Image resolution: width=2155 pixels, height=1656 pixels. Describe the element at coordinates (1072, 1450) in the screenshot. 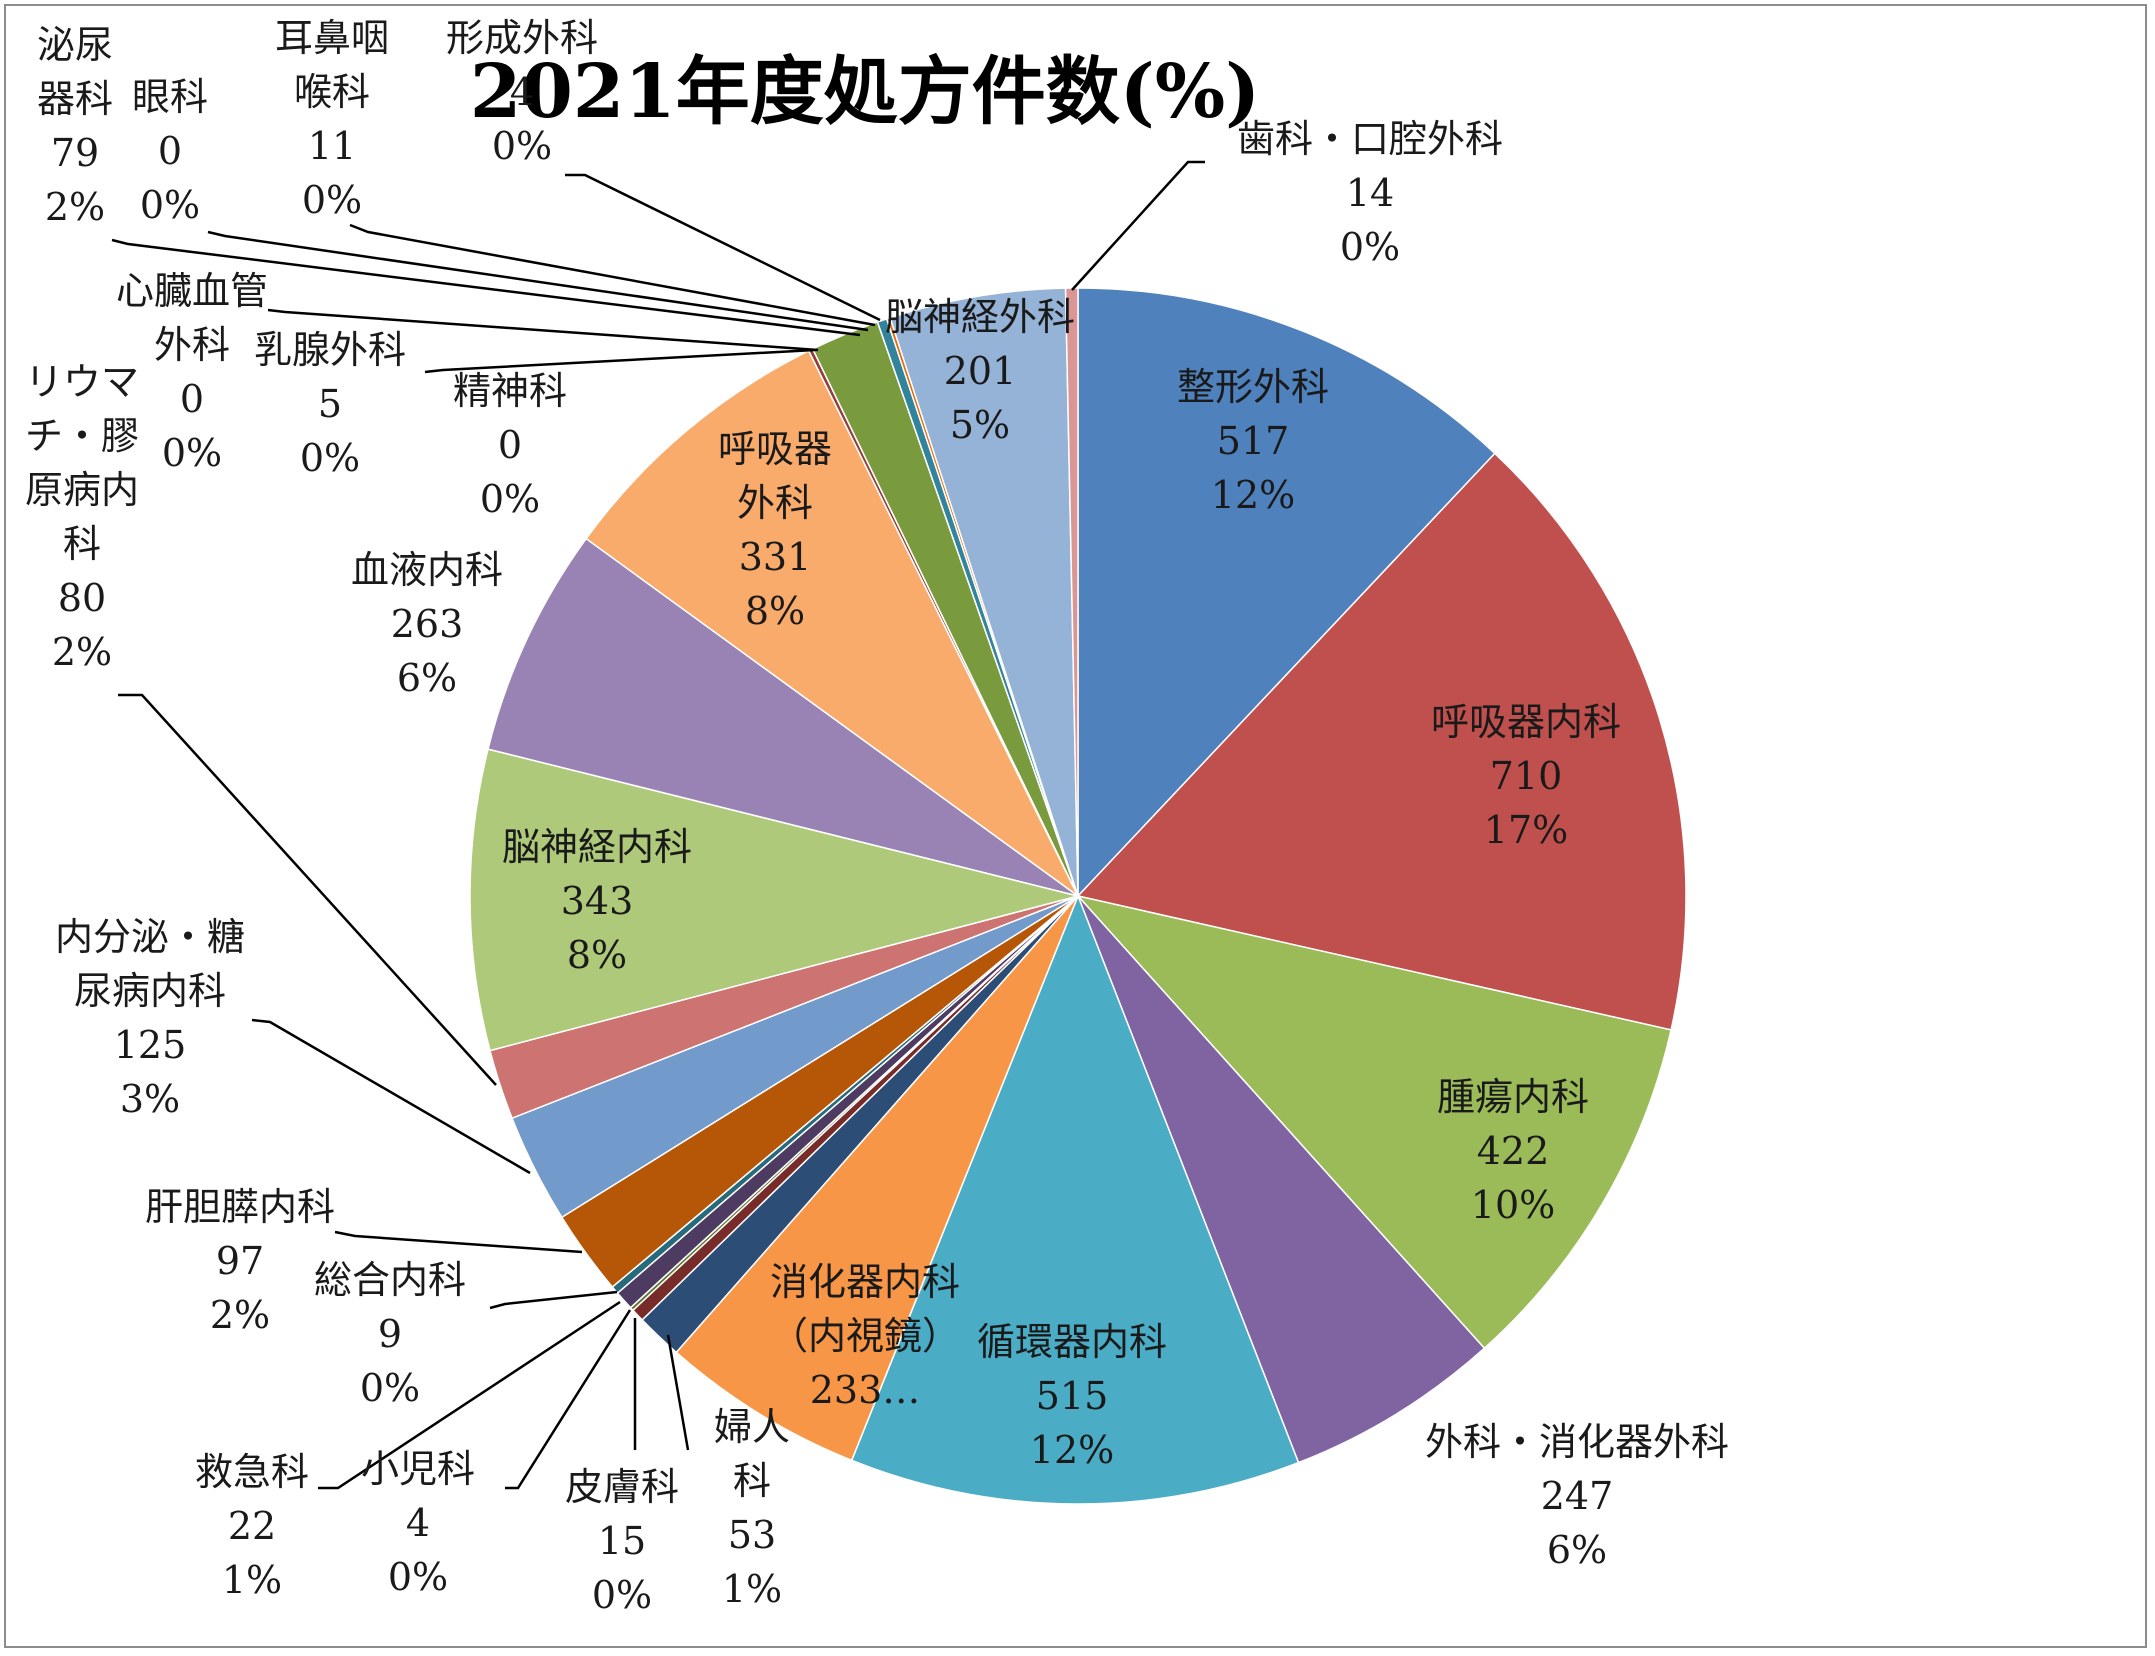

I see `data-label-junkanki-line-2: 12%` at that location.